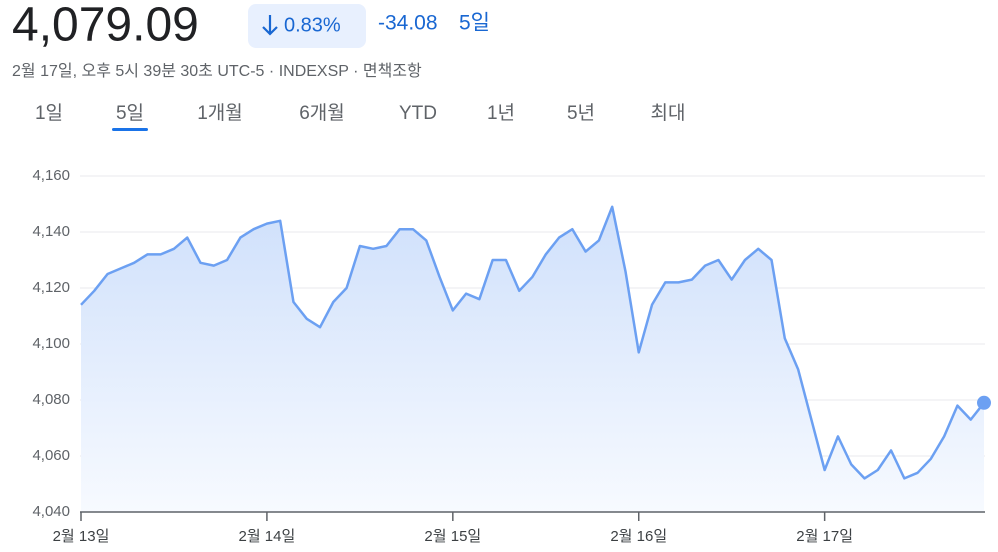 The height and width of the screenshot is (552, 998). What do you see at coordinates (581, 113) in the screenshot?
I see `range-tab: 5년` at bounding box center [581, 113].